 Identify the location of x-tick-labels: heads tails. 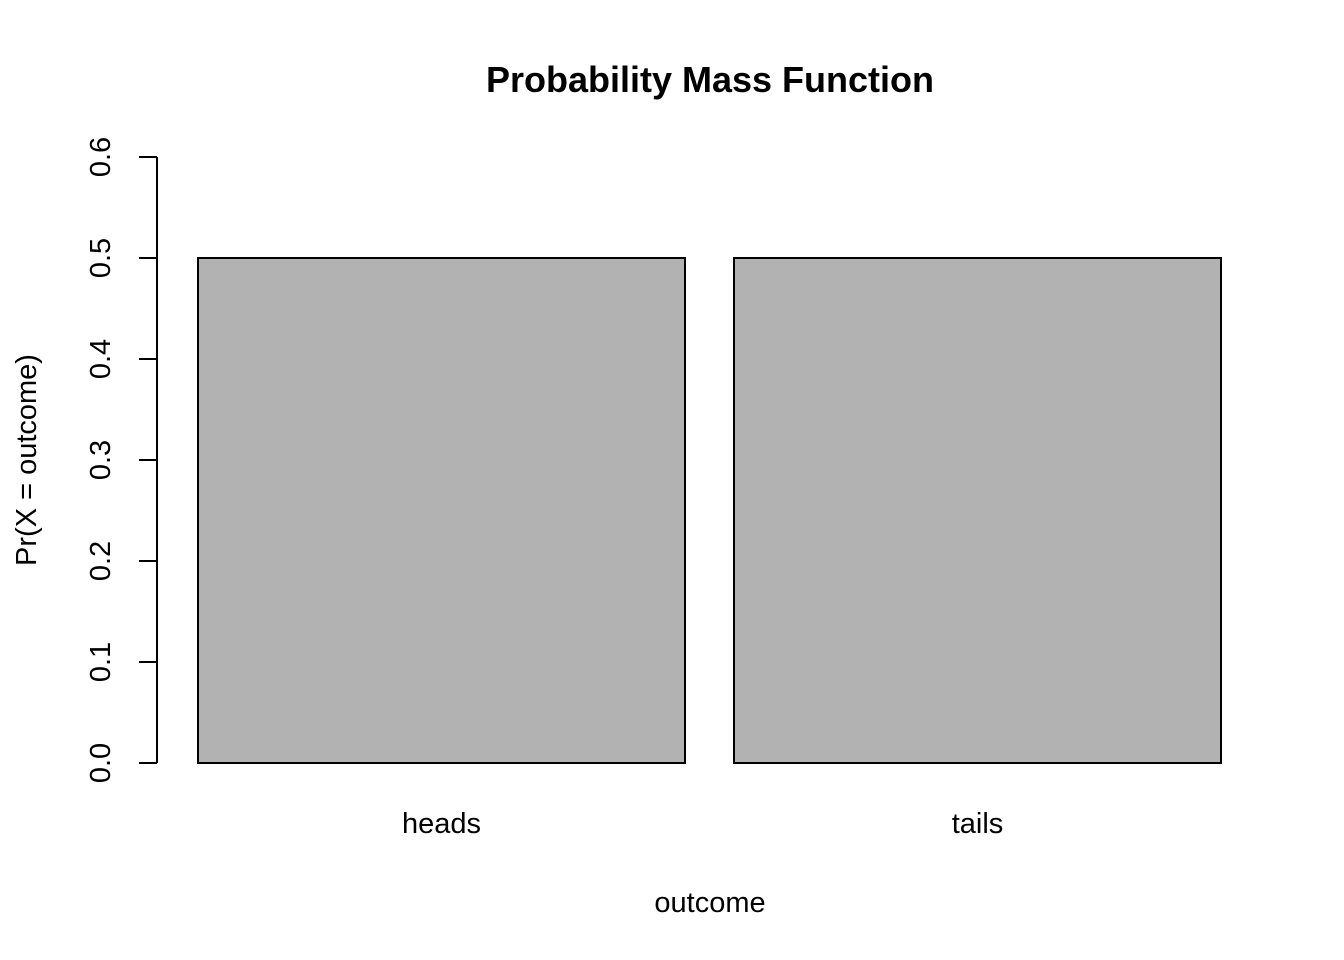
(702, 824).